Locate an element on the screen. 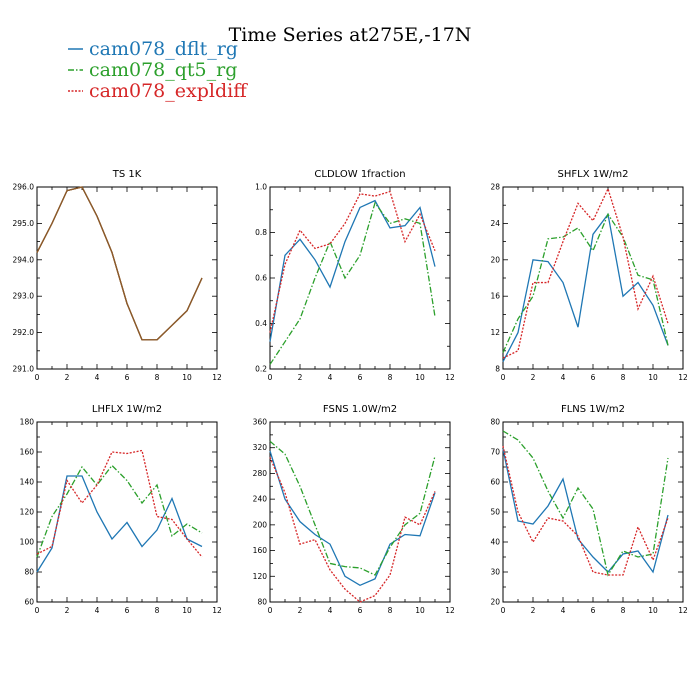 This screenshot has height=700, width=700. y-tick-label: 60 is located at coordinates (495, 482).